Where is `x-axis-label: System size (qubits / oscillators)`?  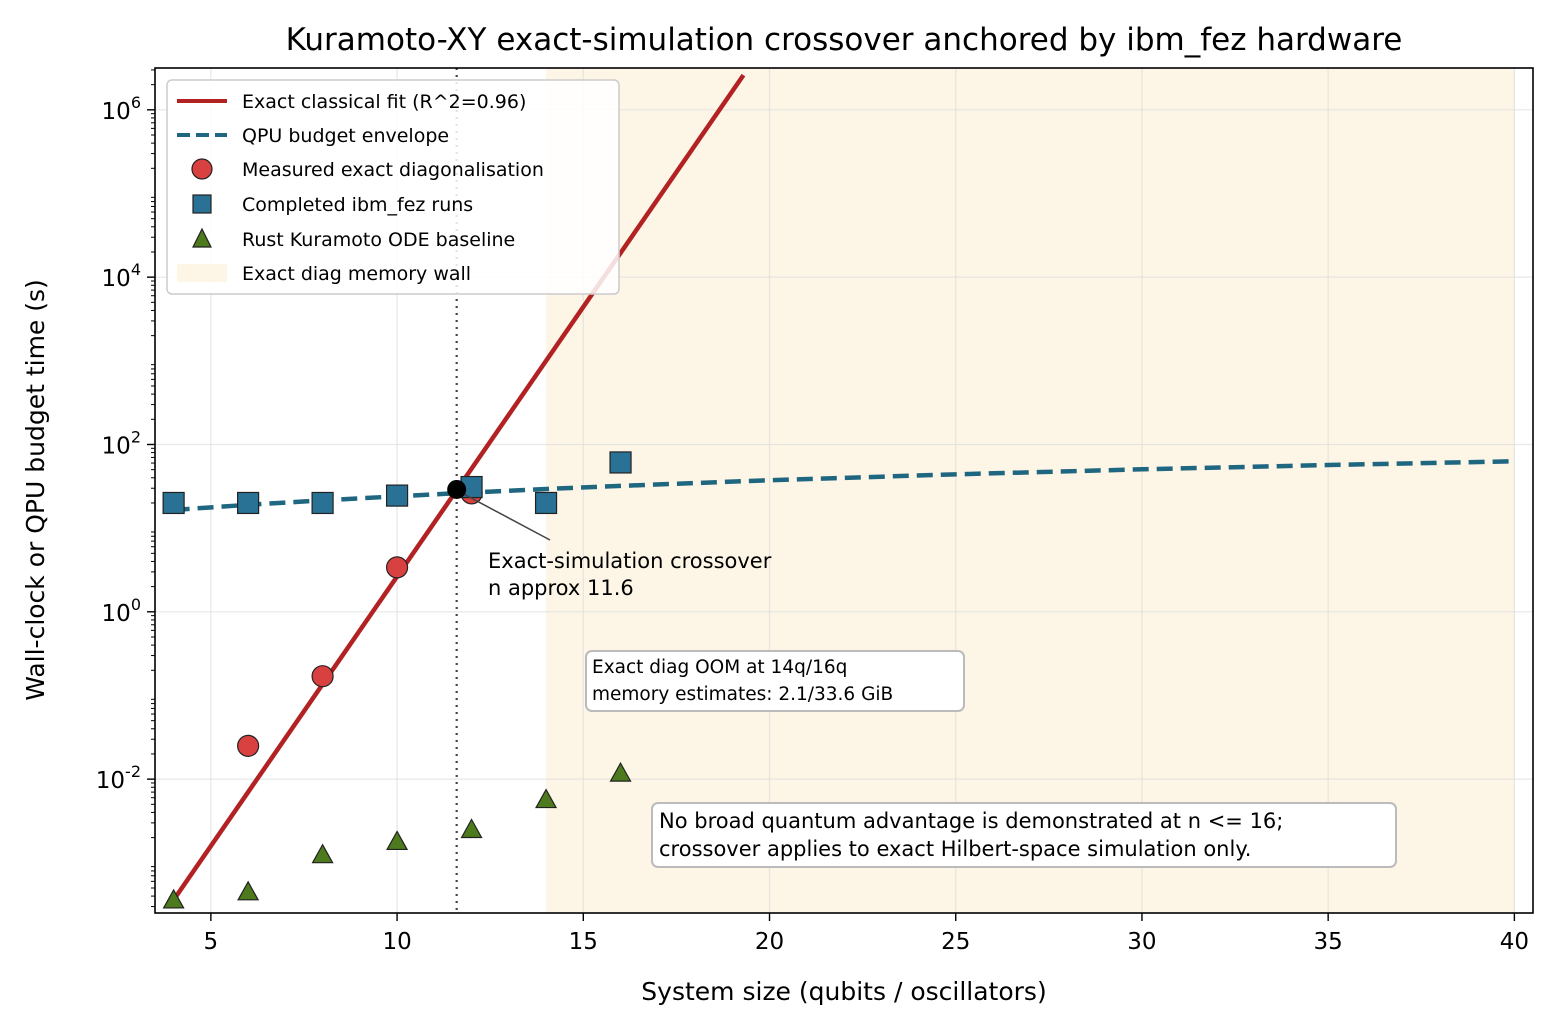 x-axis-label: System size (qubits / oscillators) is located at coordinates (843, 991).